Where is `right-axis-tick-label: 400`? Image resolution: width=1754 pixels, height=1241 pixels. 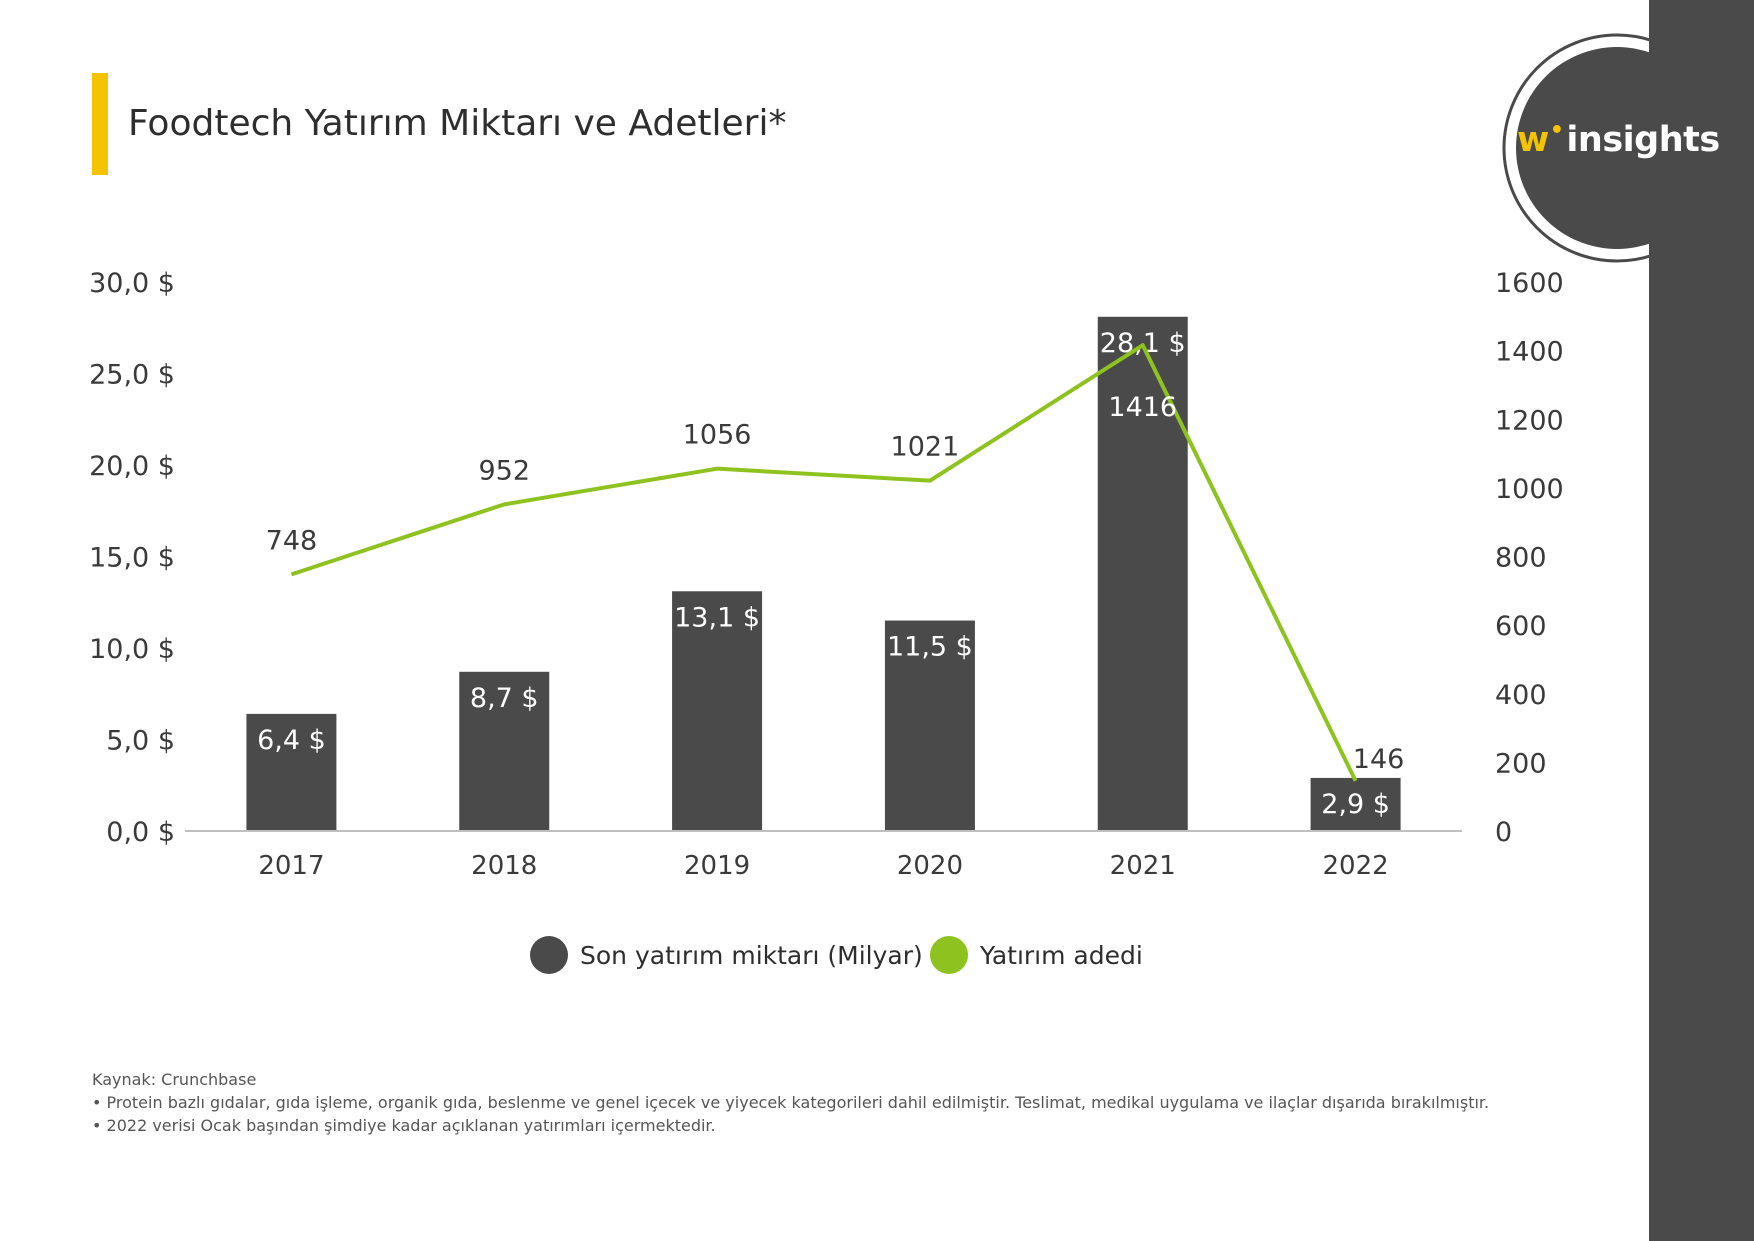
right-axis-tick-label: 400 is located at coordinates (1521, 695).